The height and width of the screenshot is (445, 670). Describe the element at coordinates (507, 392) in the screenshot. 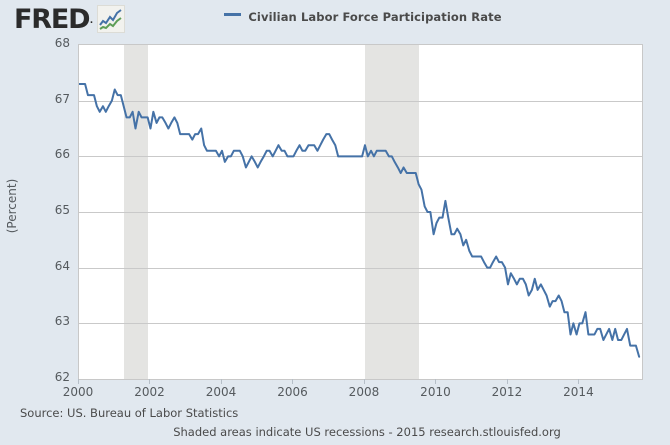

I see `x-axis-tick-label: 2012` at that location.